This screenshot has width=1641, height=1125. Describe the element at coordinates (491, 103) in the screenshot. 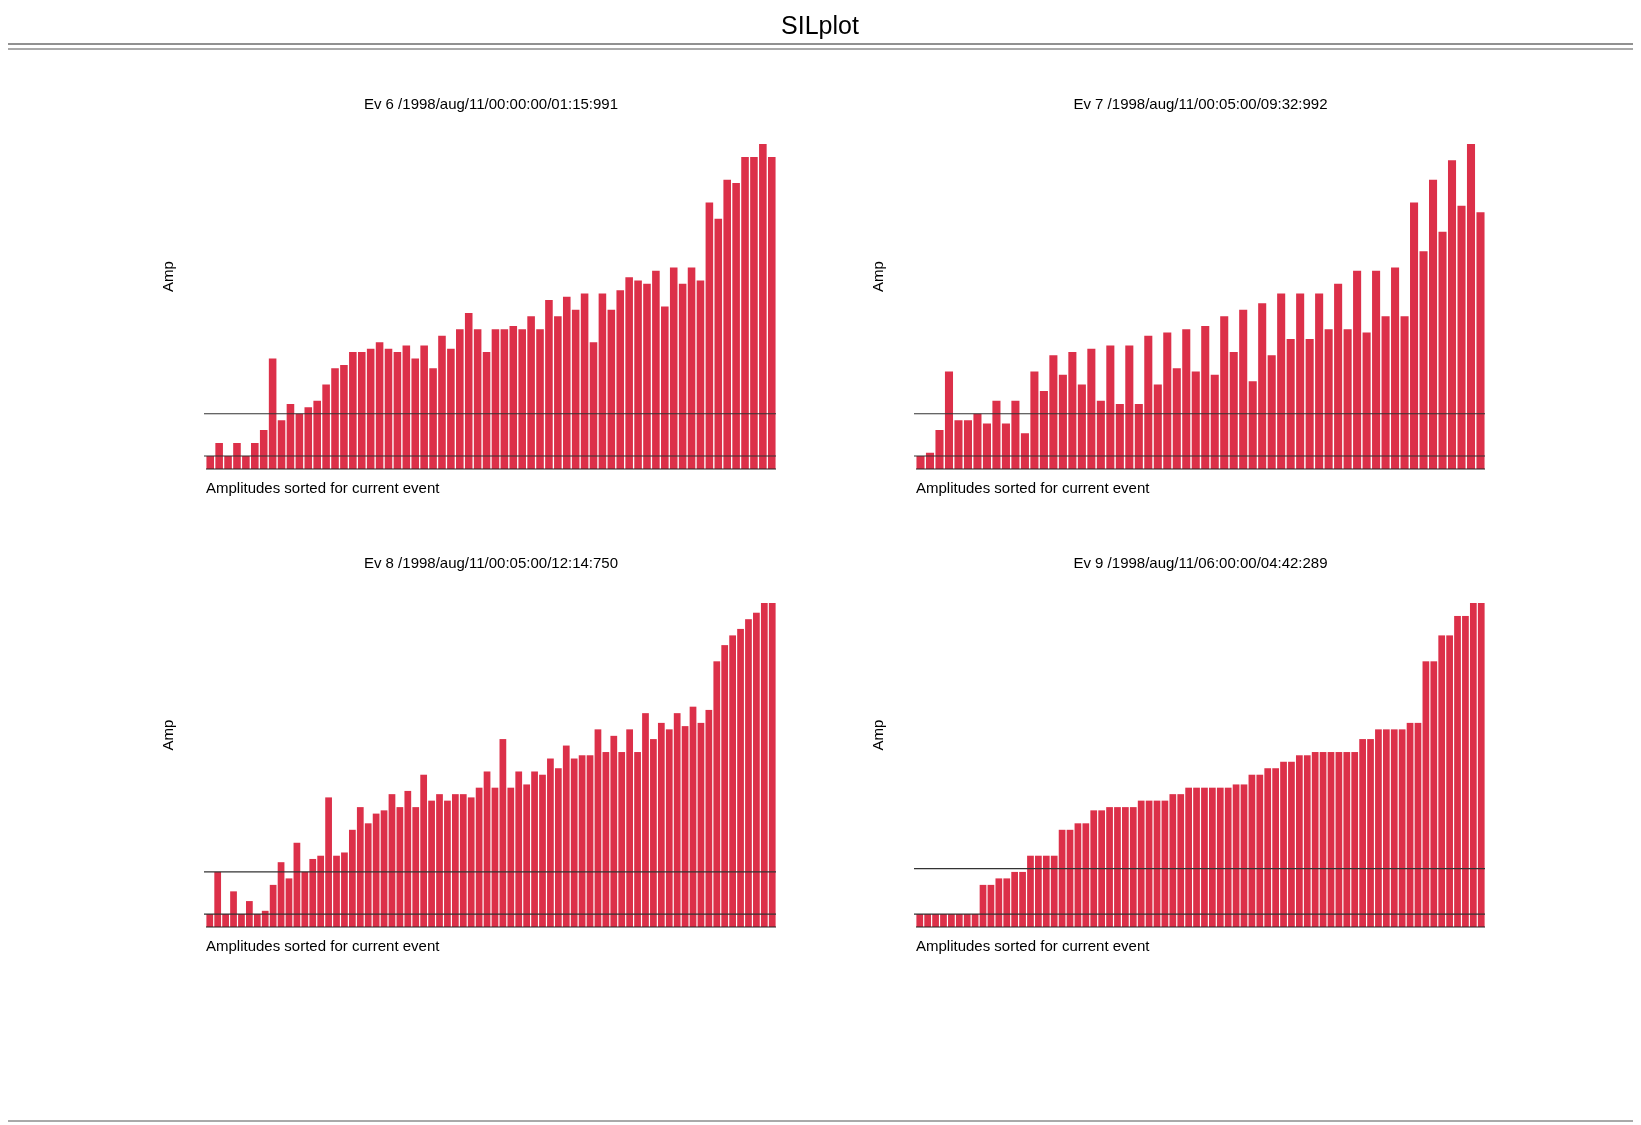

I see `chart-title: Ev 6 /1998/aug/11/00:00:00/01:15:991` at that location.